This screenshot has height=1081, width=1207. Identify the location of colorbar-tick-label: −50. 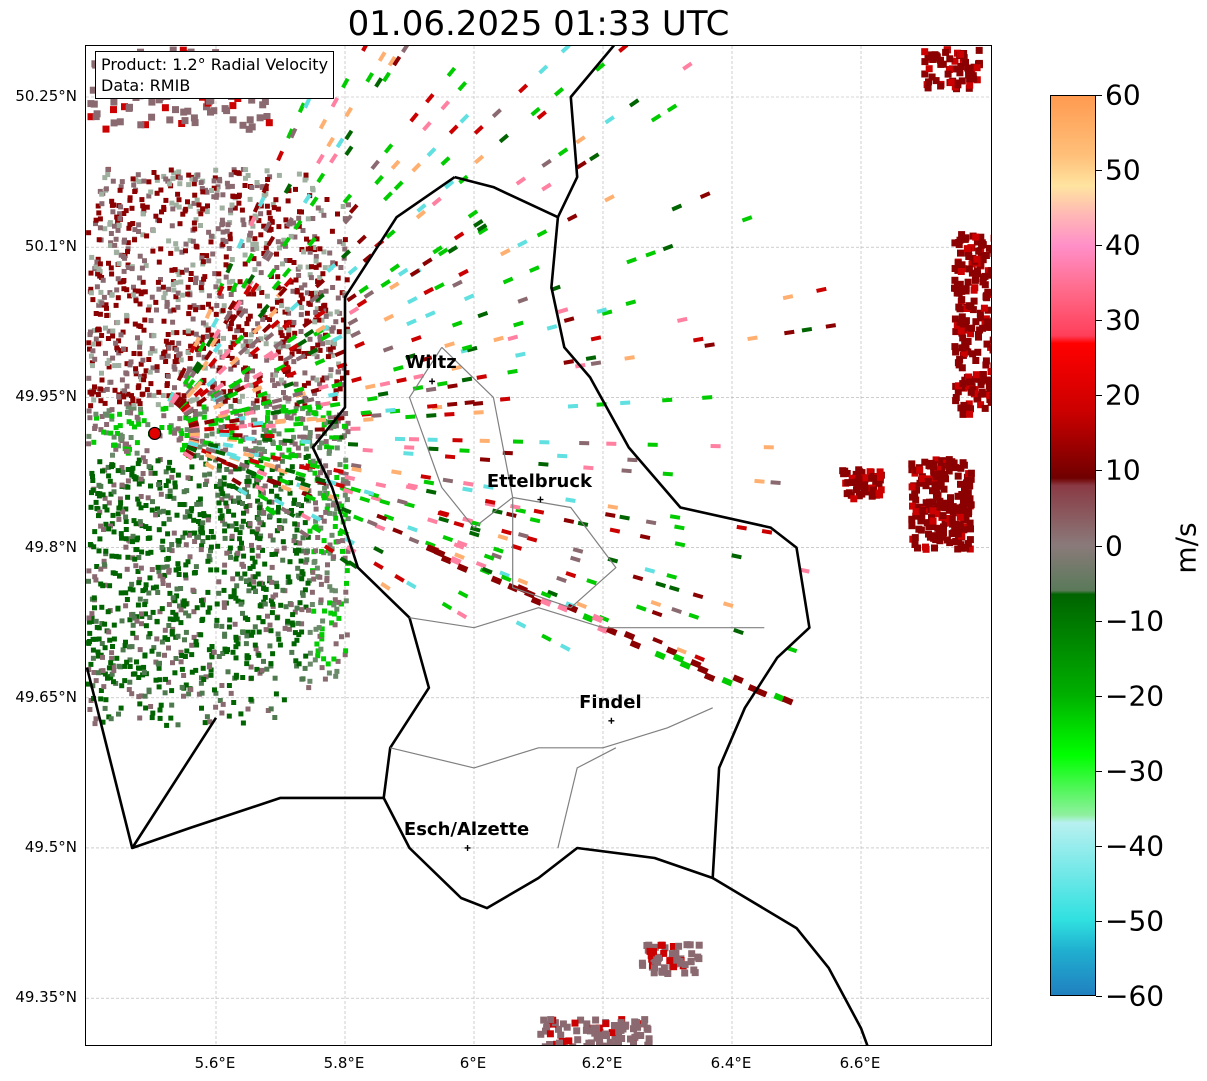
(1135, 921).